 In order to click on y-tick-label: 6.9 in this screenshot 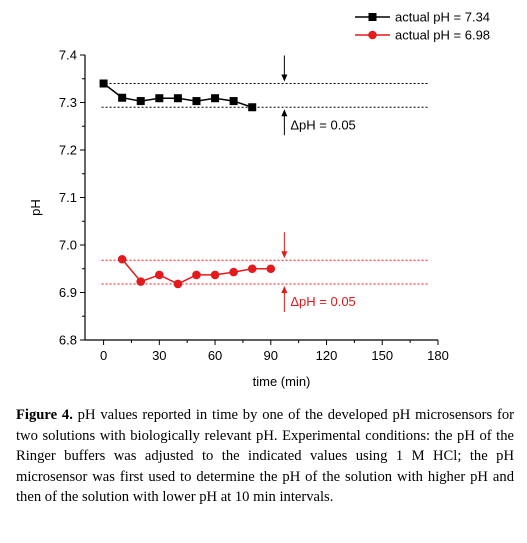, I will do `click(68, 292)`.